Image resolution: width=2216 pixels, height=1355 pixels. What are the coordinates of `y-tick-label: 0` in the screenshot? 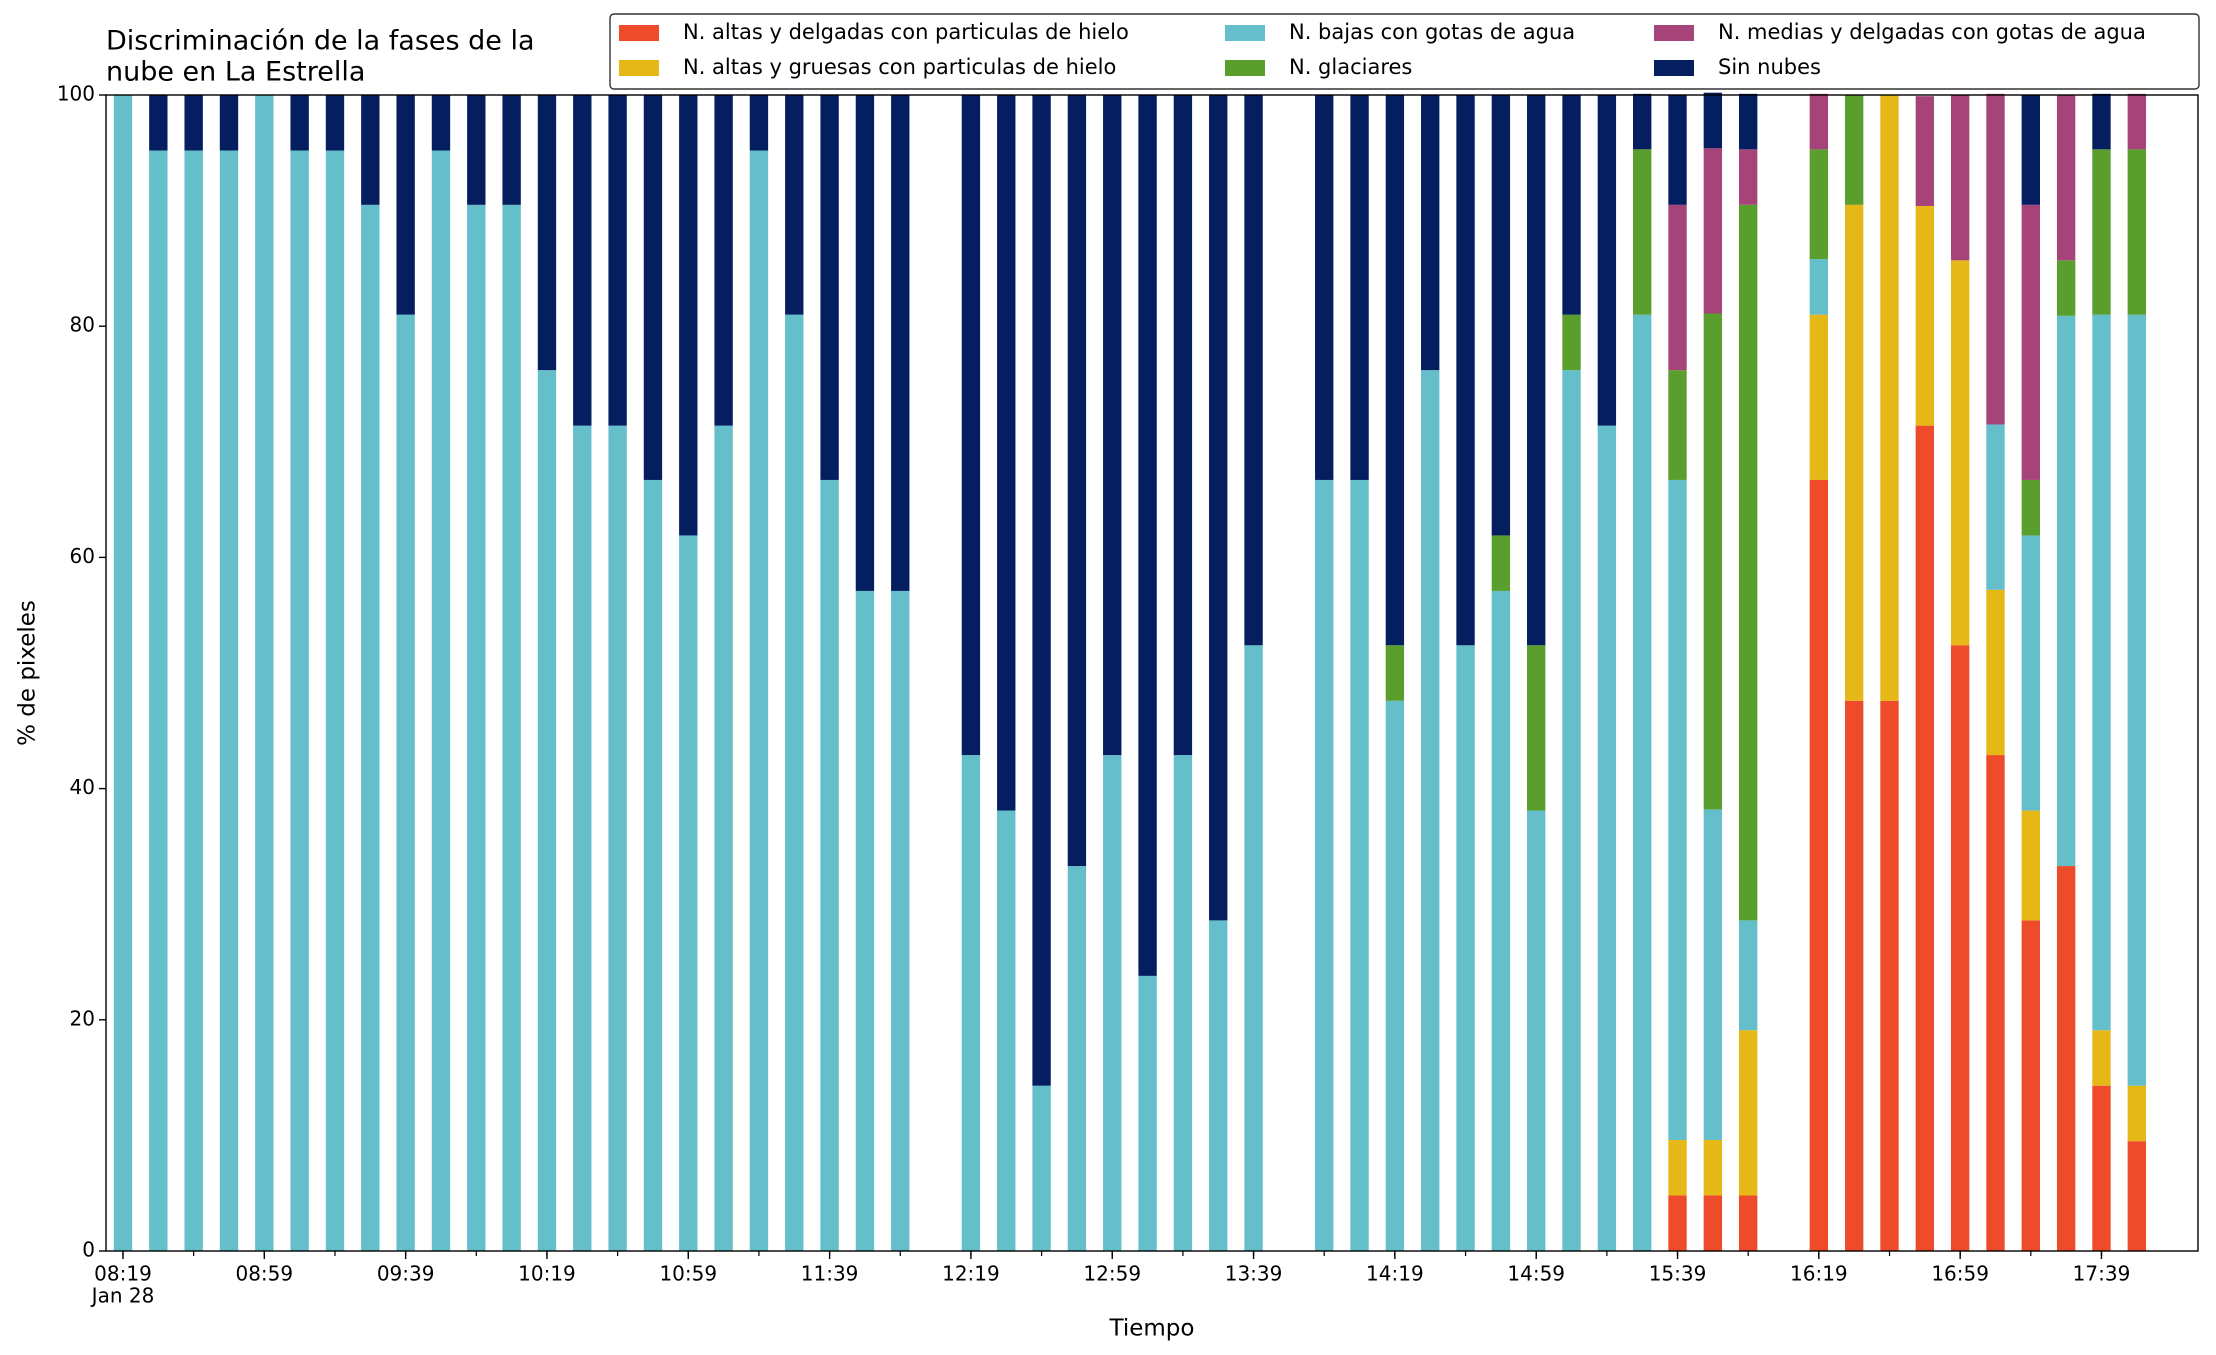 It's located at (88, 1250).